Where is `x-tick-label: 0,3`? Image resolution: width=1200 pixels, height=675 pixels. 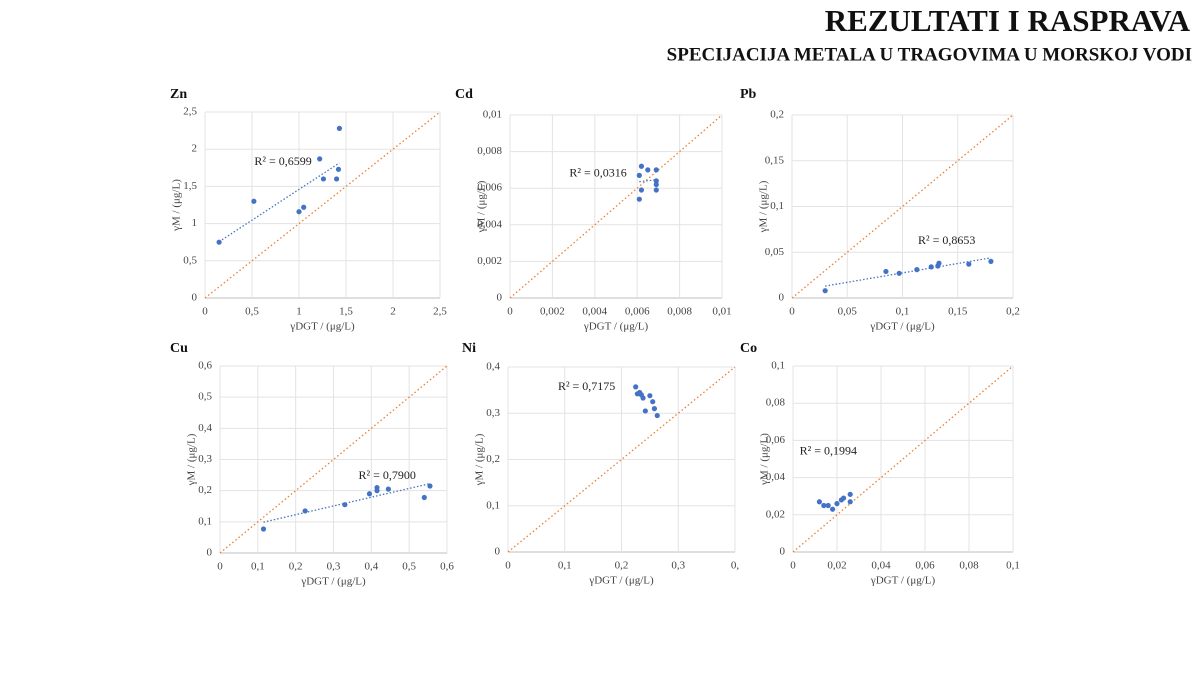 x-tick-label: 0,3 is located at coordinates (678, 566).